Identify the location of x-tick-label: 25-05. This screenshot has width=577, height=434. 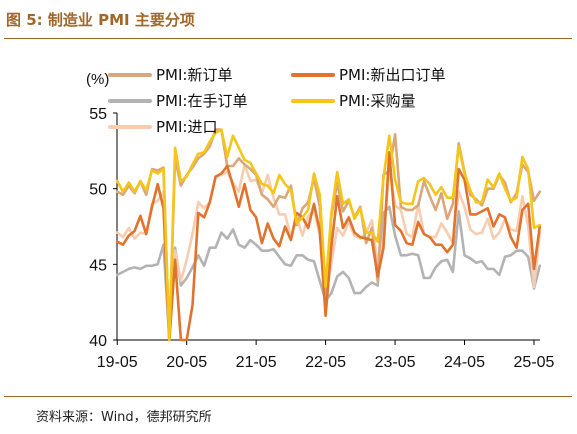
(534, 362).